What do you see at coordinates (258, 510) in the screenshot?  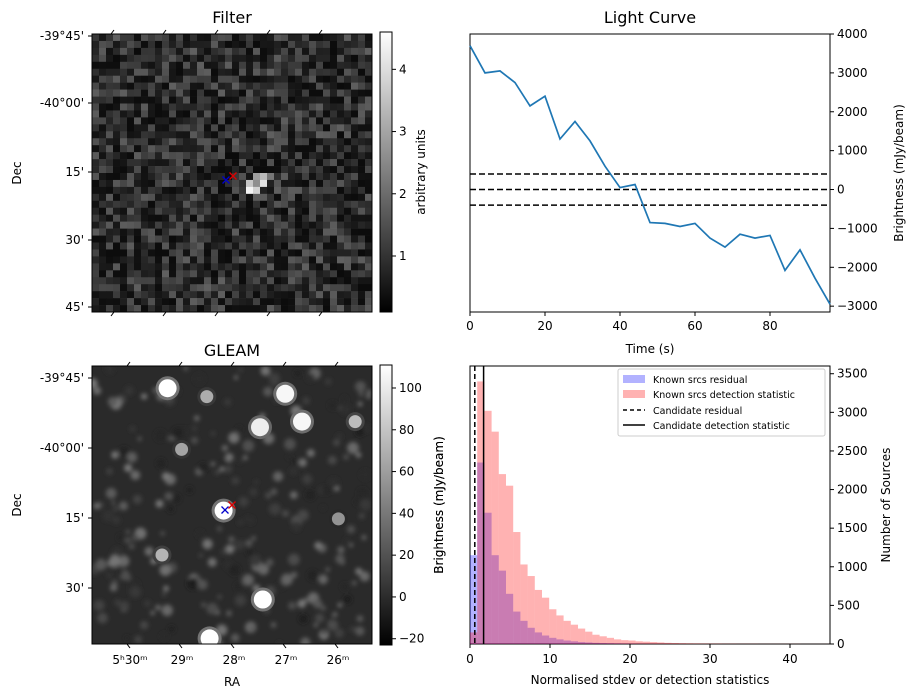 I see `gleam-sources` at bounding box center [258, 510].